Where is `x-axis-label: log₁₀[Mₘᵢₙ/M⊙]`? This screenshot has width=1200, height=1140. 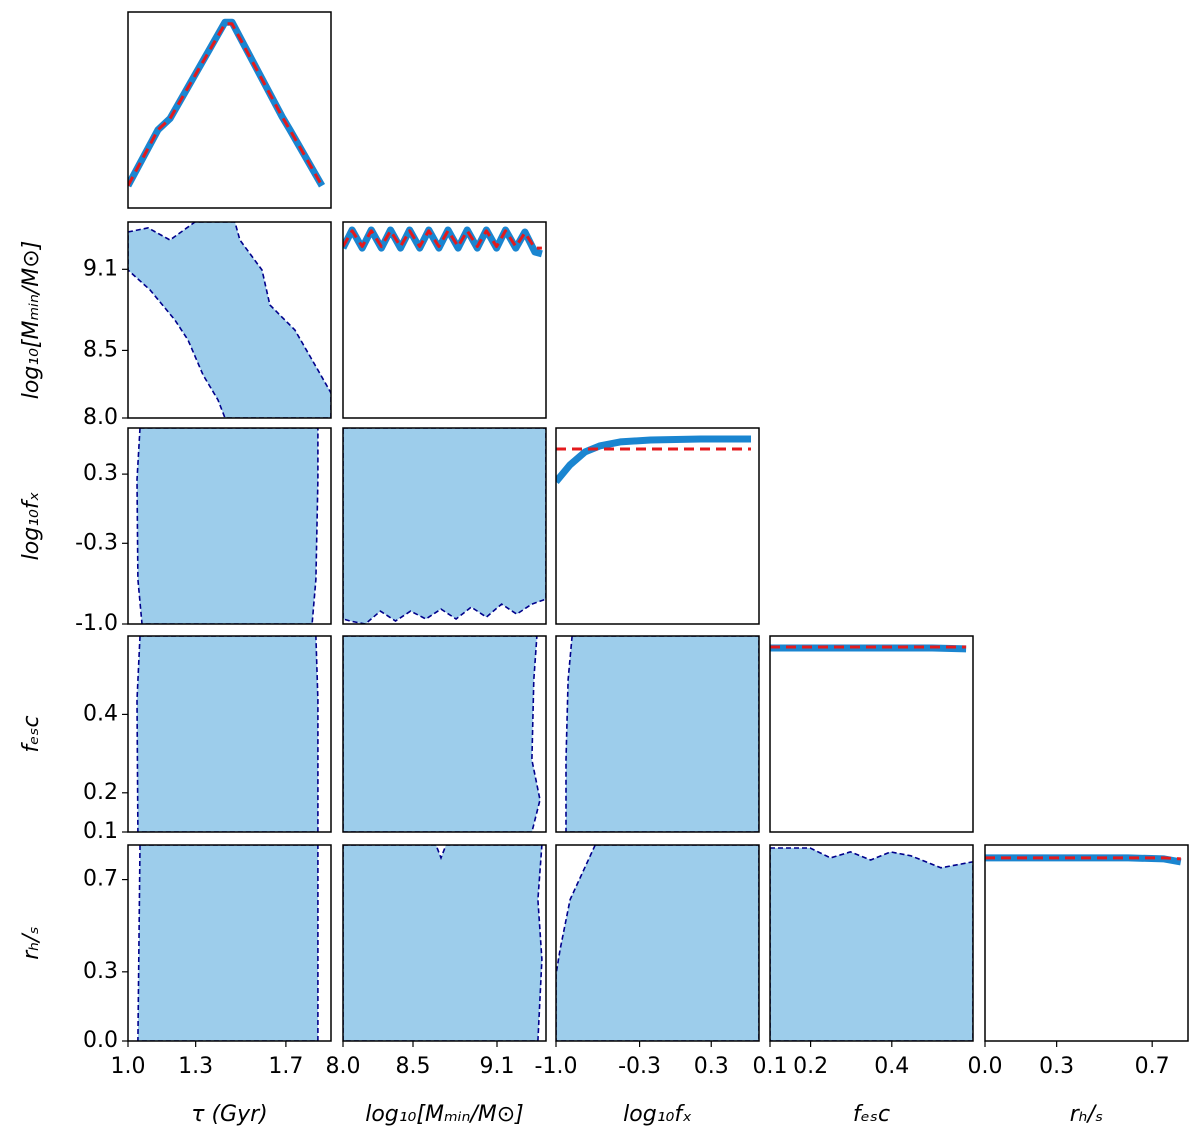
x-axis-label: log₁₀[Mₘᵢₙ/M⊙] is located at coordinates (444, 1114).